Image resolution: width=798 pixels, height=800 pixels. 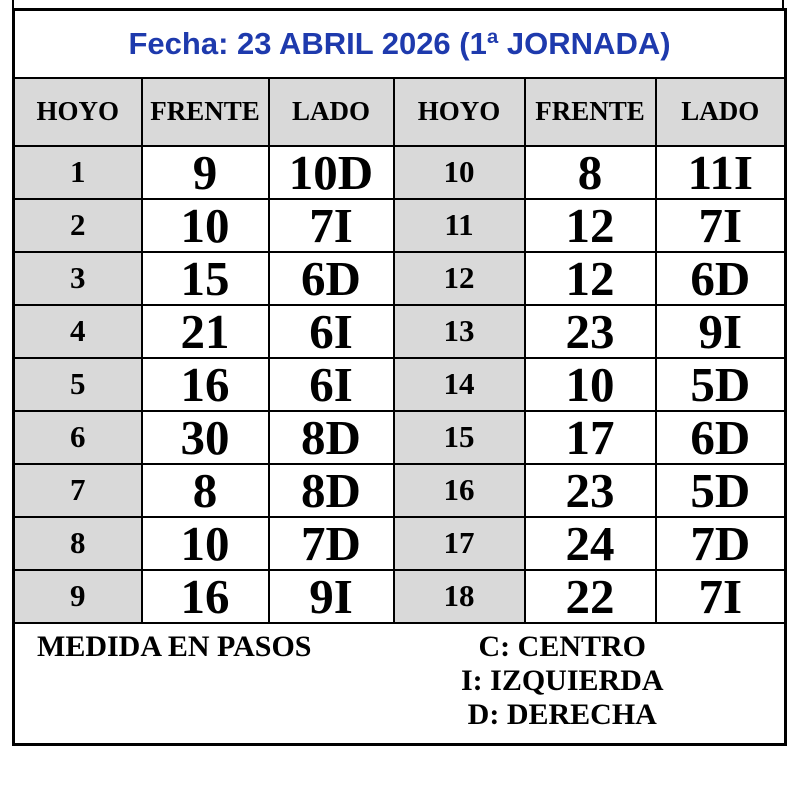 I want to click on hole-number-cell: 17, so click(x=459, y=543).